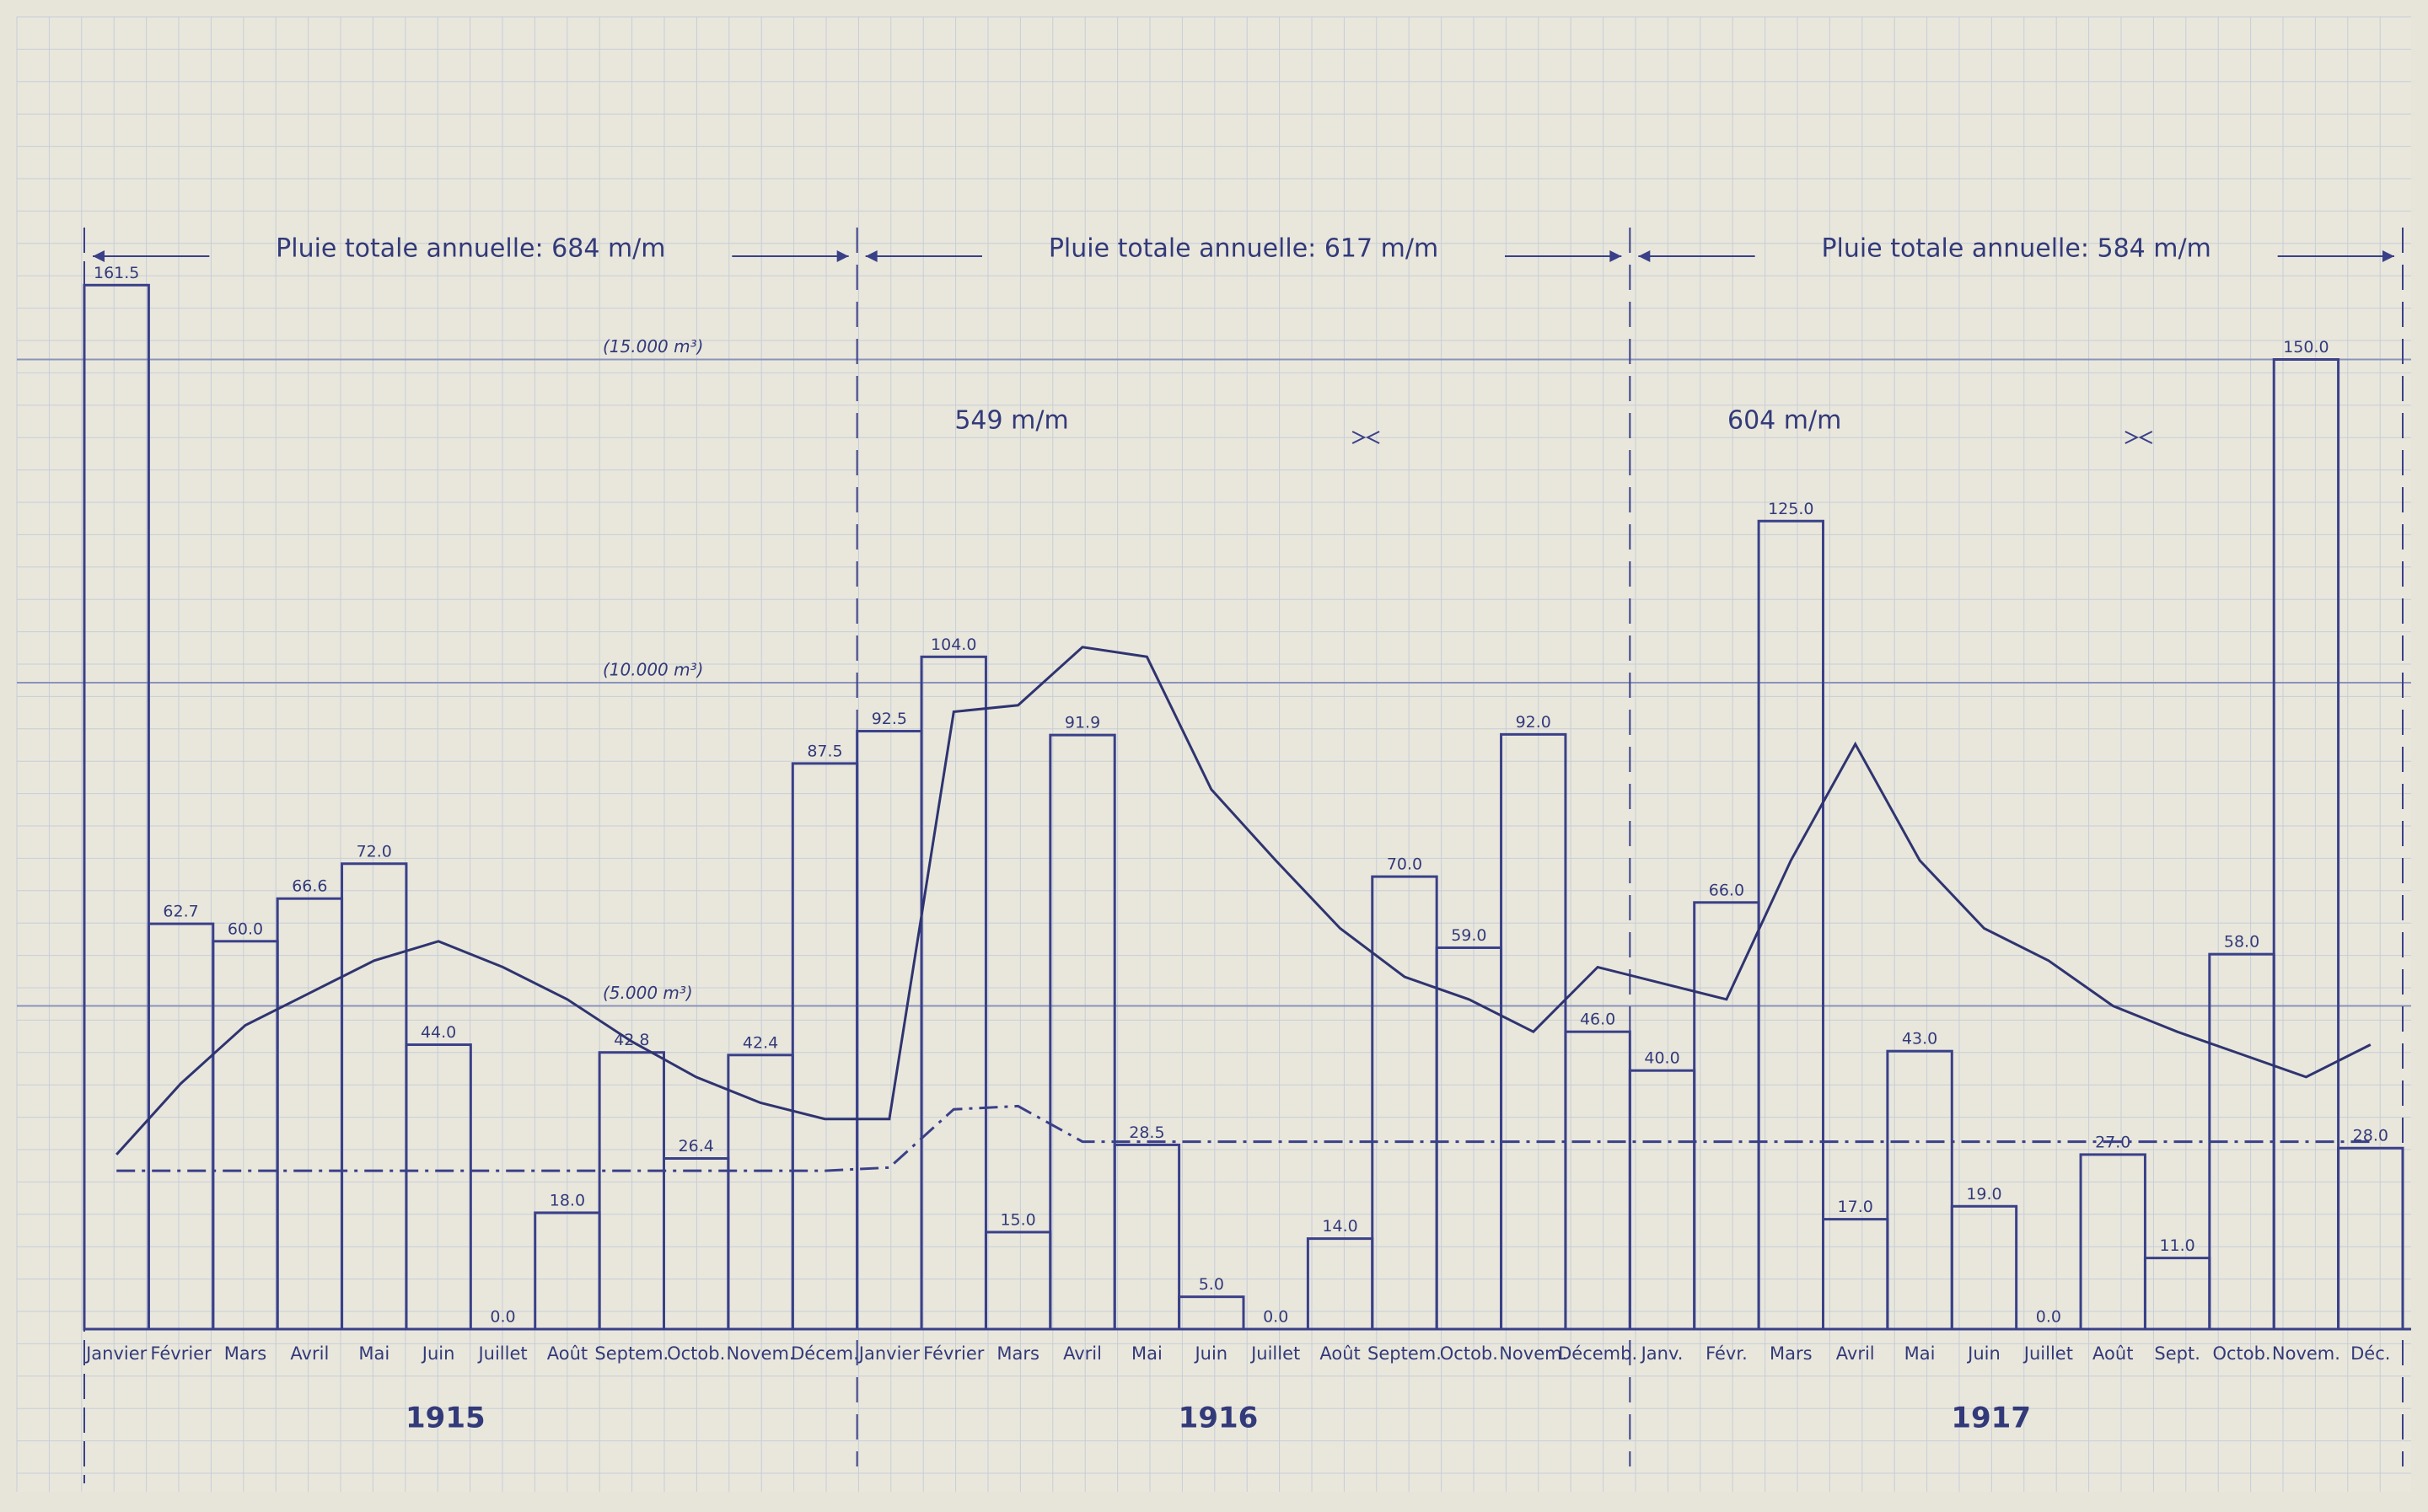  Describe the element at coordinates (245, 929) in the screenshot. I see `value-label: 60.0` at that location.